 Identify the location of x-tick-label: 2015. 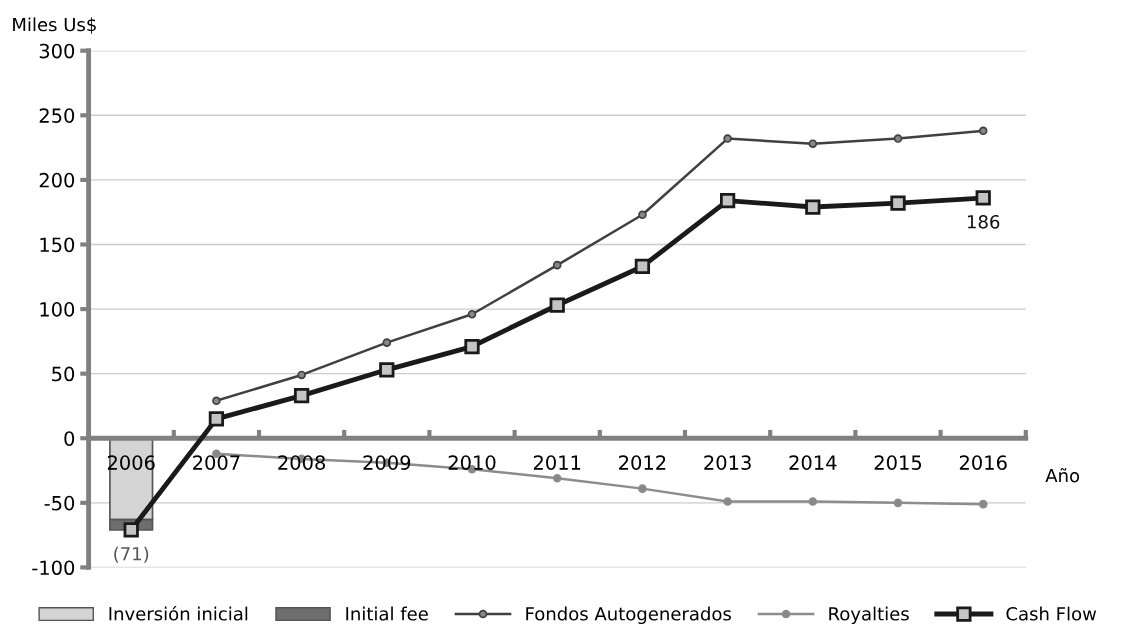
(898, 462).